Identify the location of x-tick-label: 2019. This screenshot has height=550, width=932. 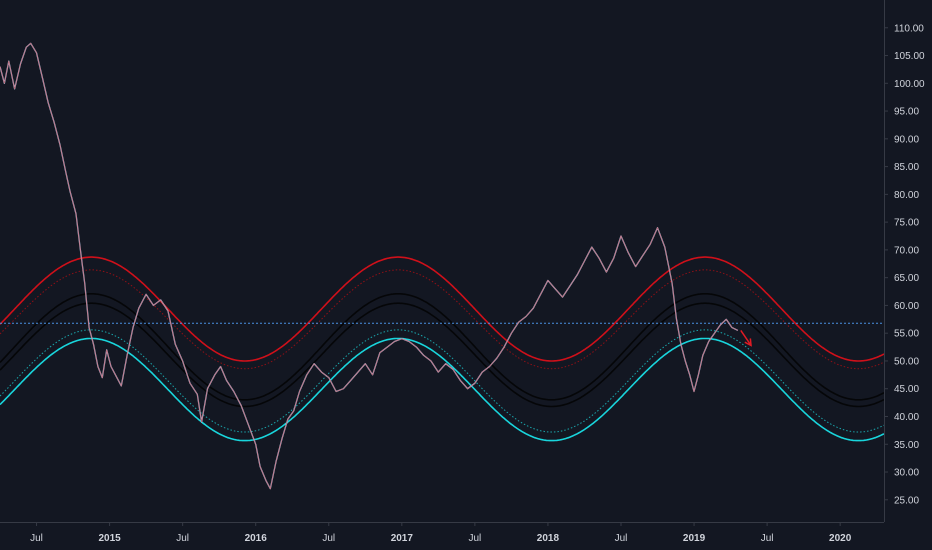
(694, 538).